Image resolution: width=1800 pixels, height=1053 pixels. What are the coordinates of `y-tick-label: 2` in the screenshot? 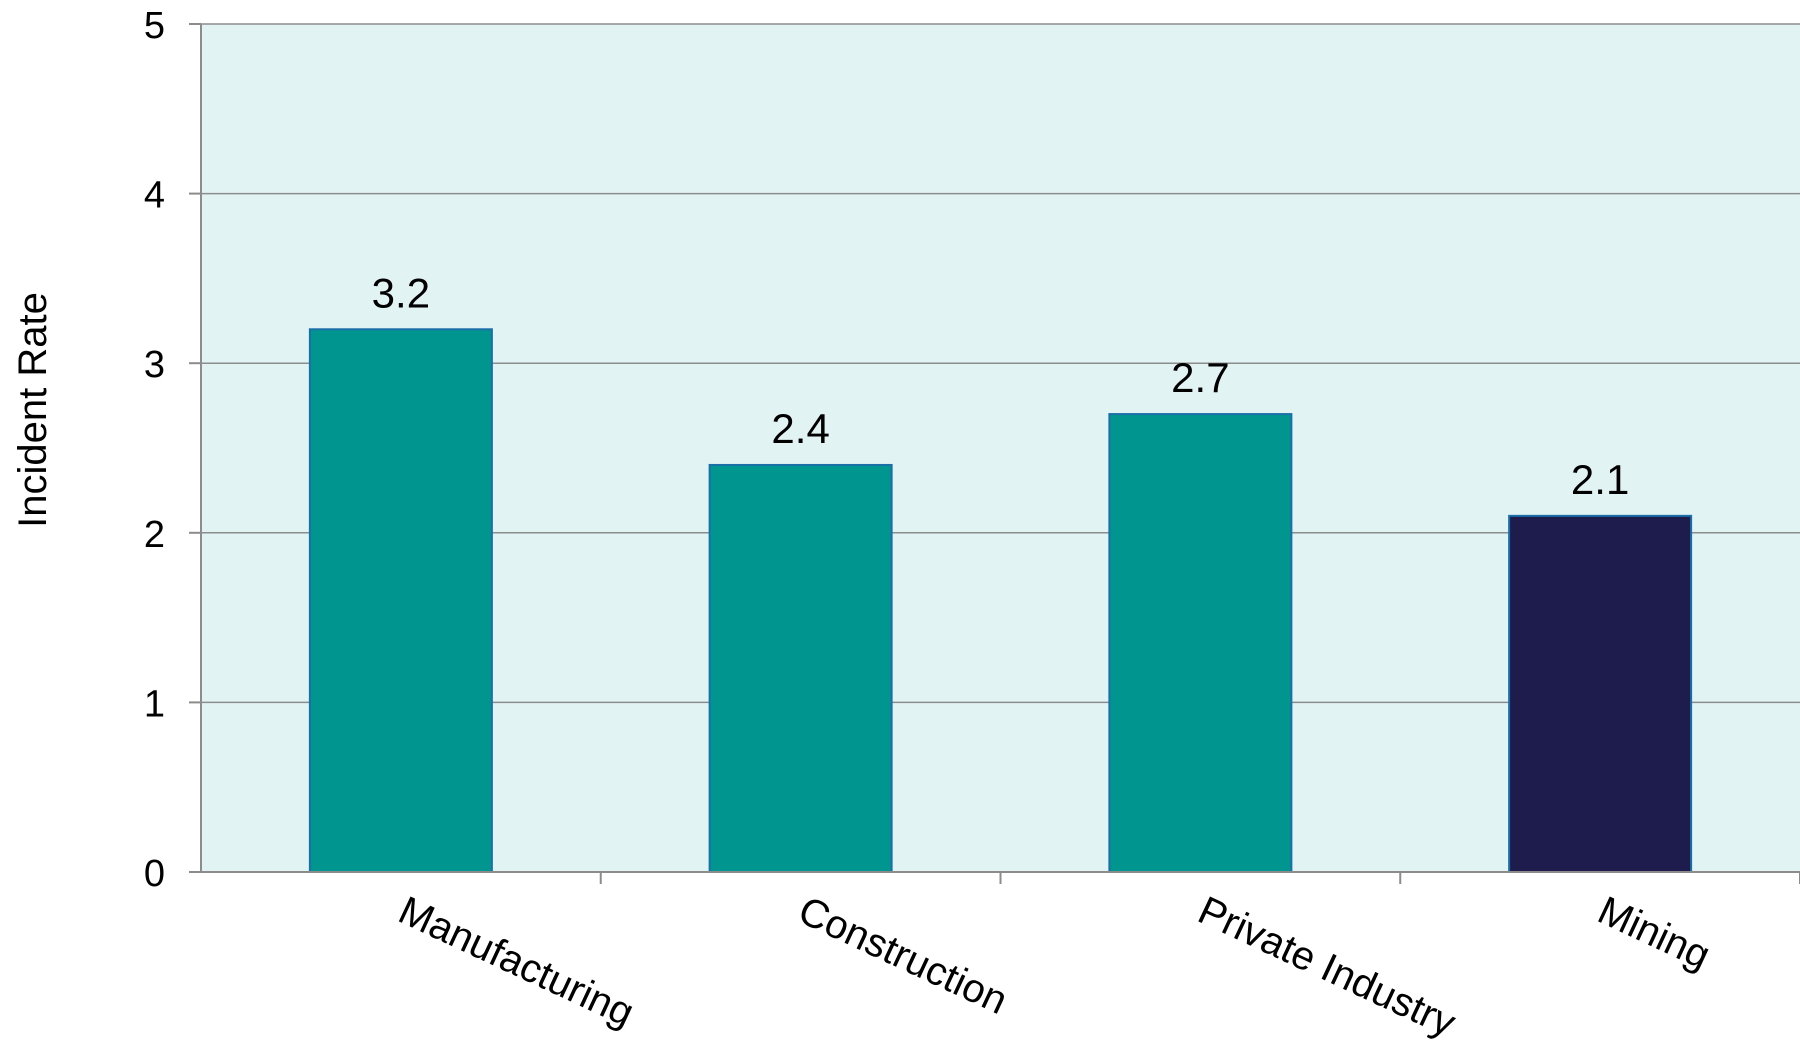 It's located at (154, 535).